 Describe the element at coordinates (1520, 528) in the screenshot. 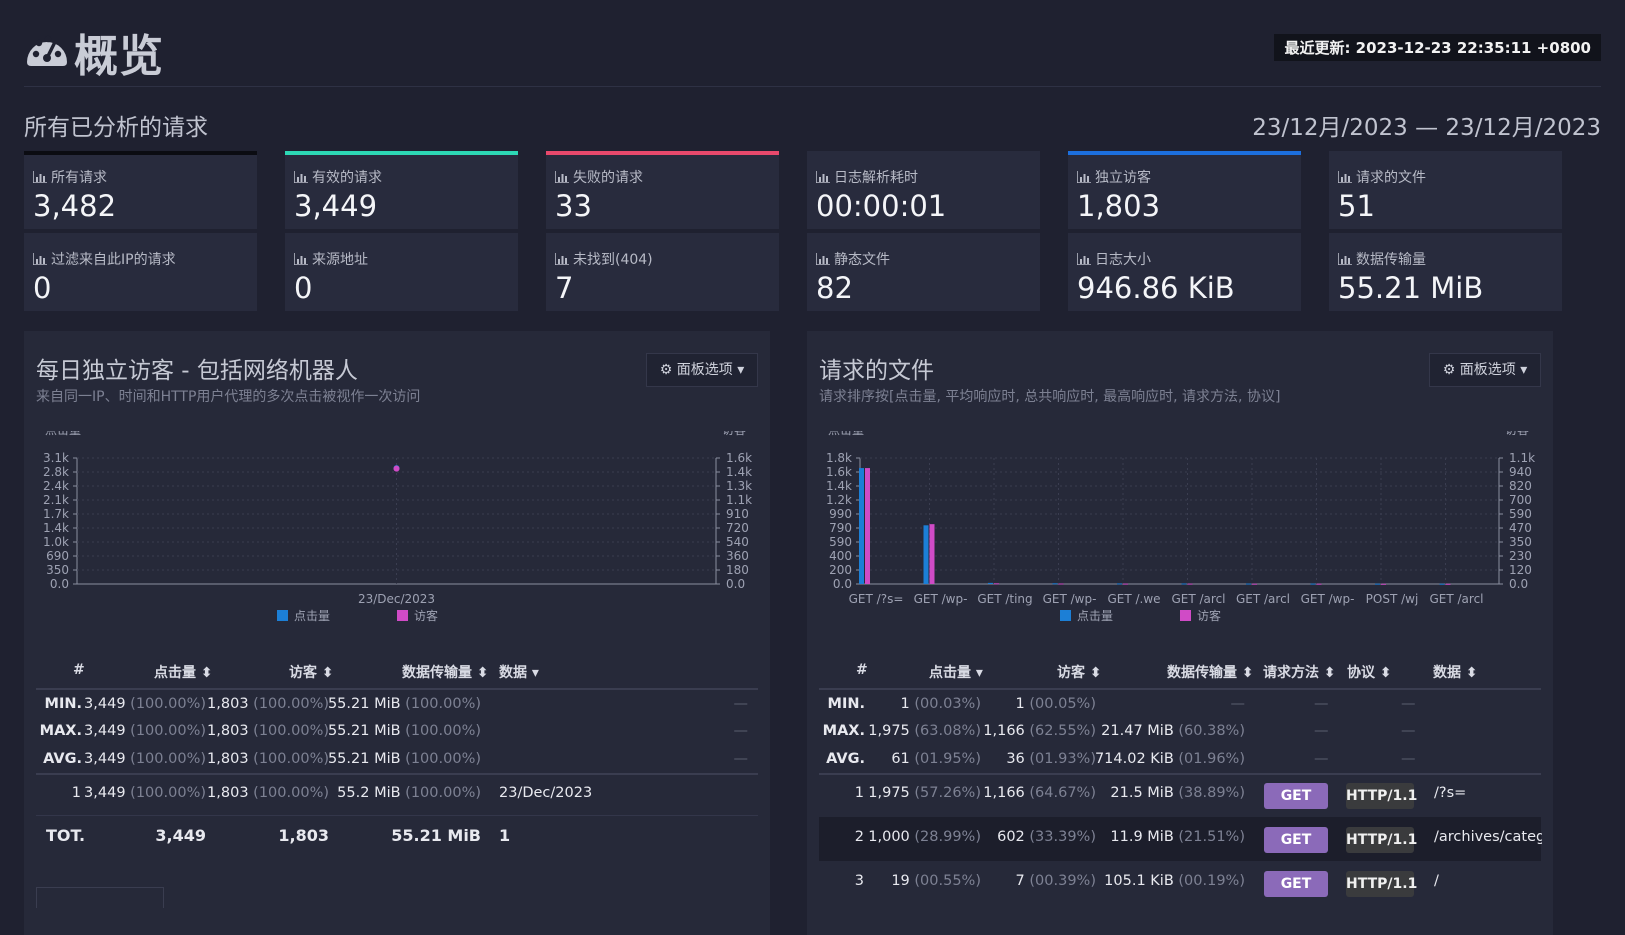

I see `right-tick-label: 470` at that location.